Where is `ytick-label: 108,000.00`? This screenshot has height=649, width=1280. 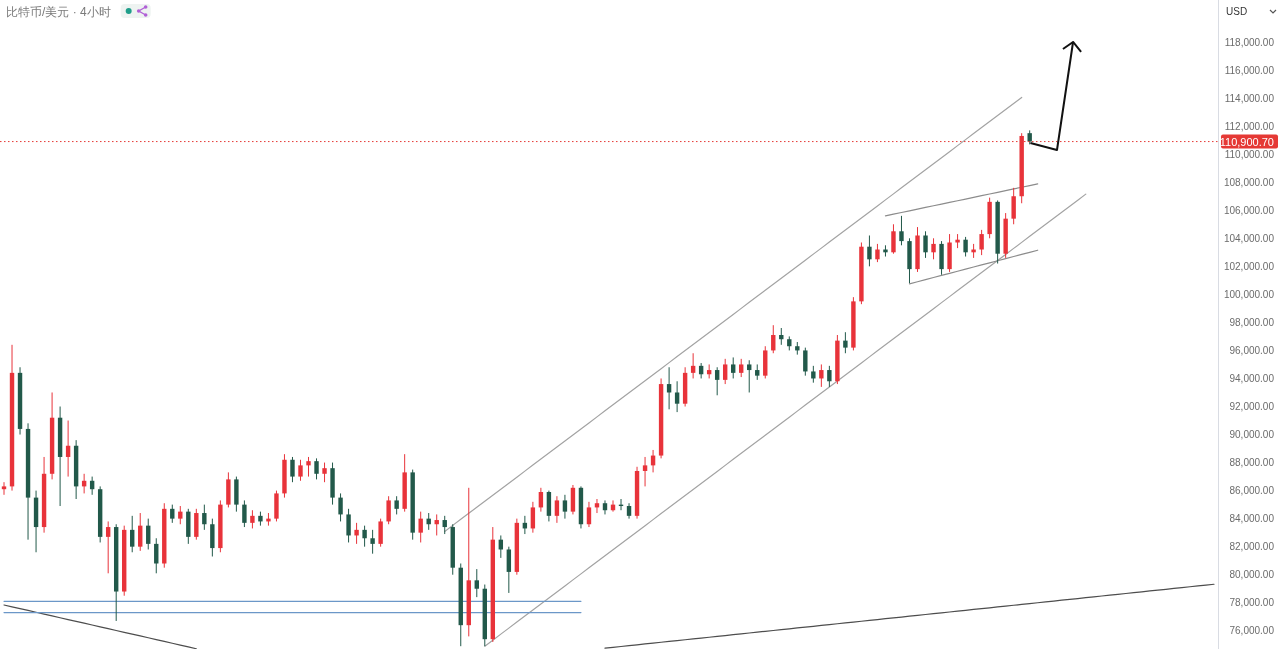 ytick-label: 108,000.00 is located at coordinates (1248, 182).